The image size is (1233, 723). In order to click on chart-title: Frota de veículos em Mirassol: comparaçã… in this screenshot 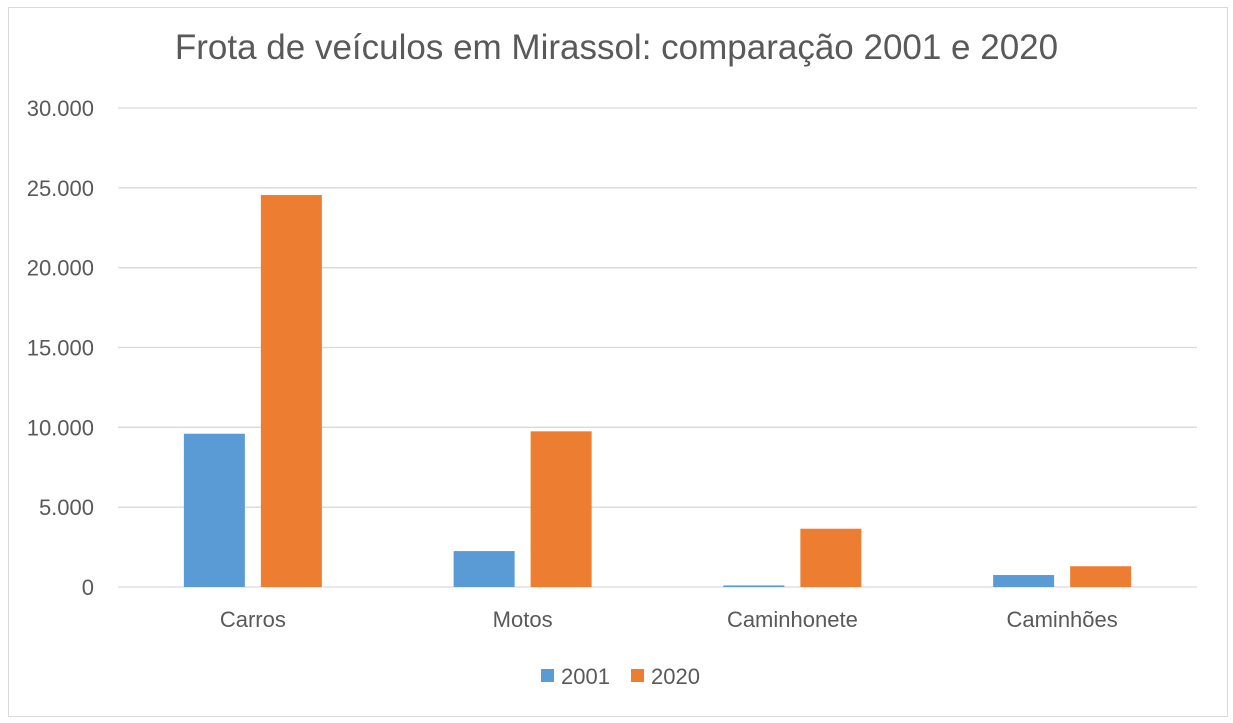, I will do `click(616, 47)`.